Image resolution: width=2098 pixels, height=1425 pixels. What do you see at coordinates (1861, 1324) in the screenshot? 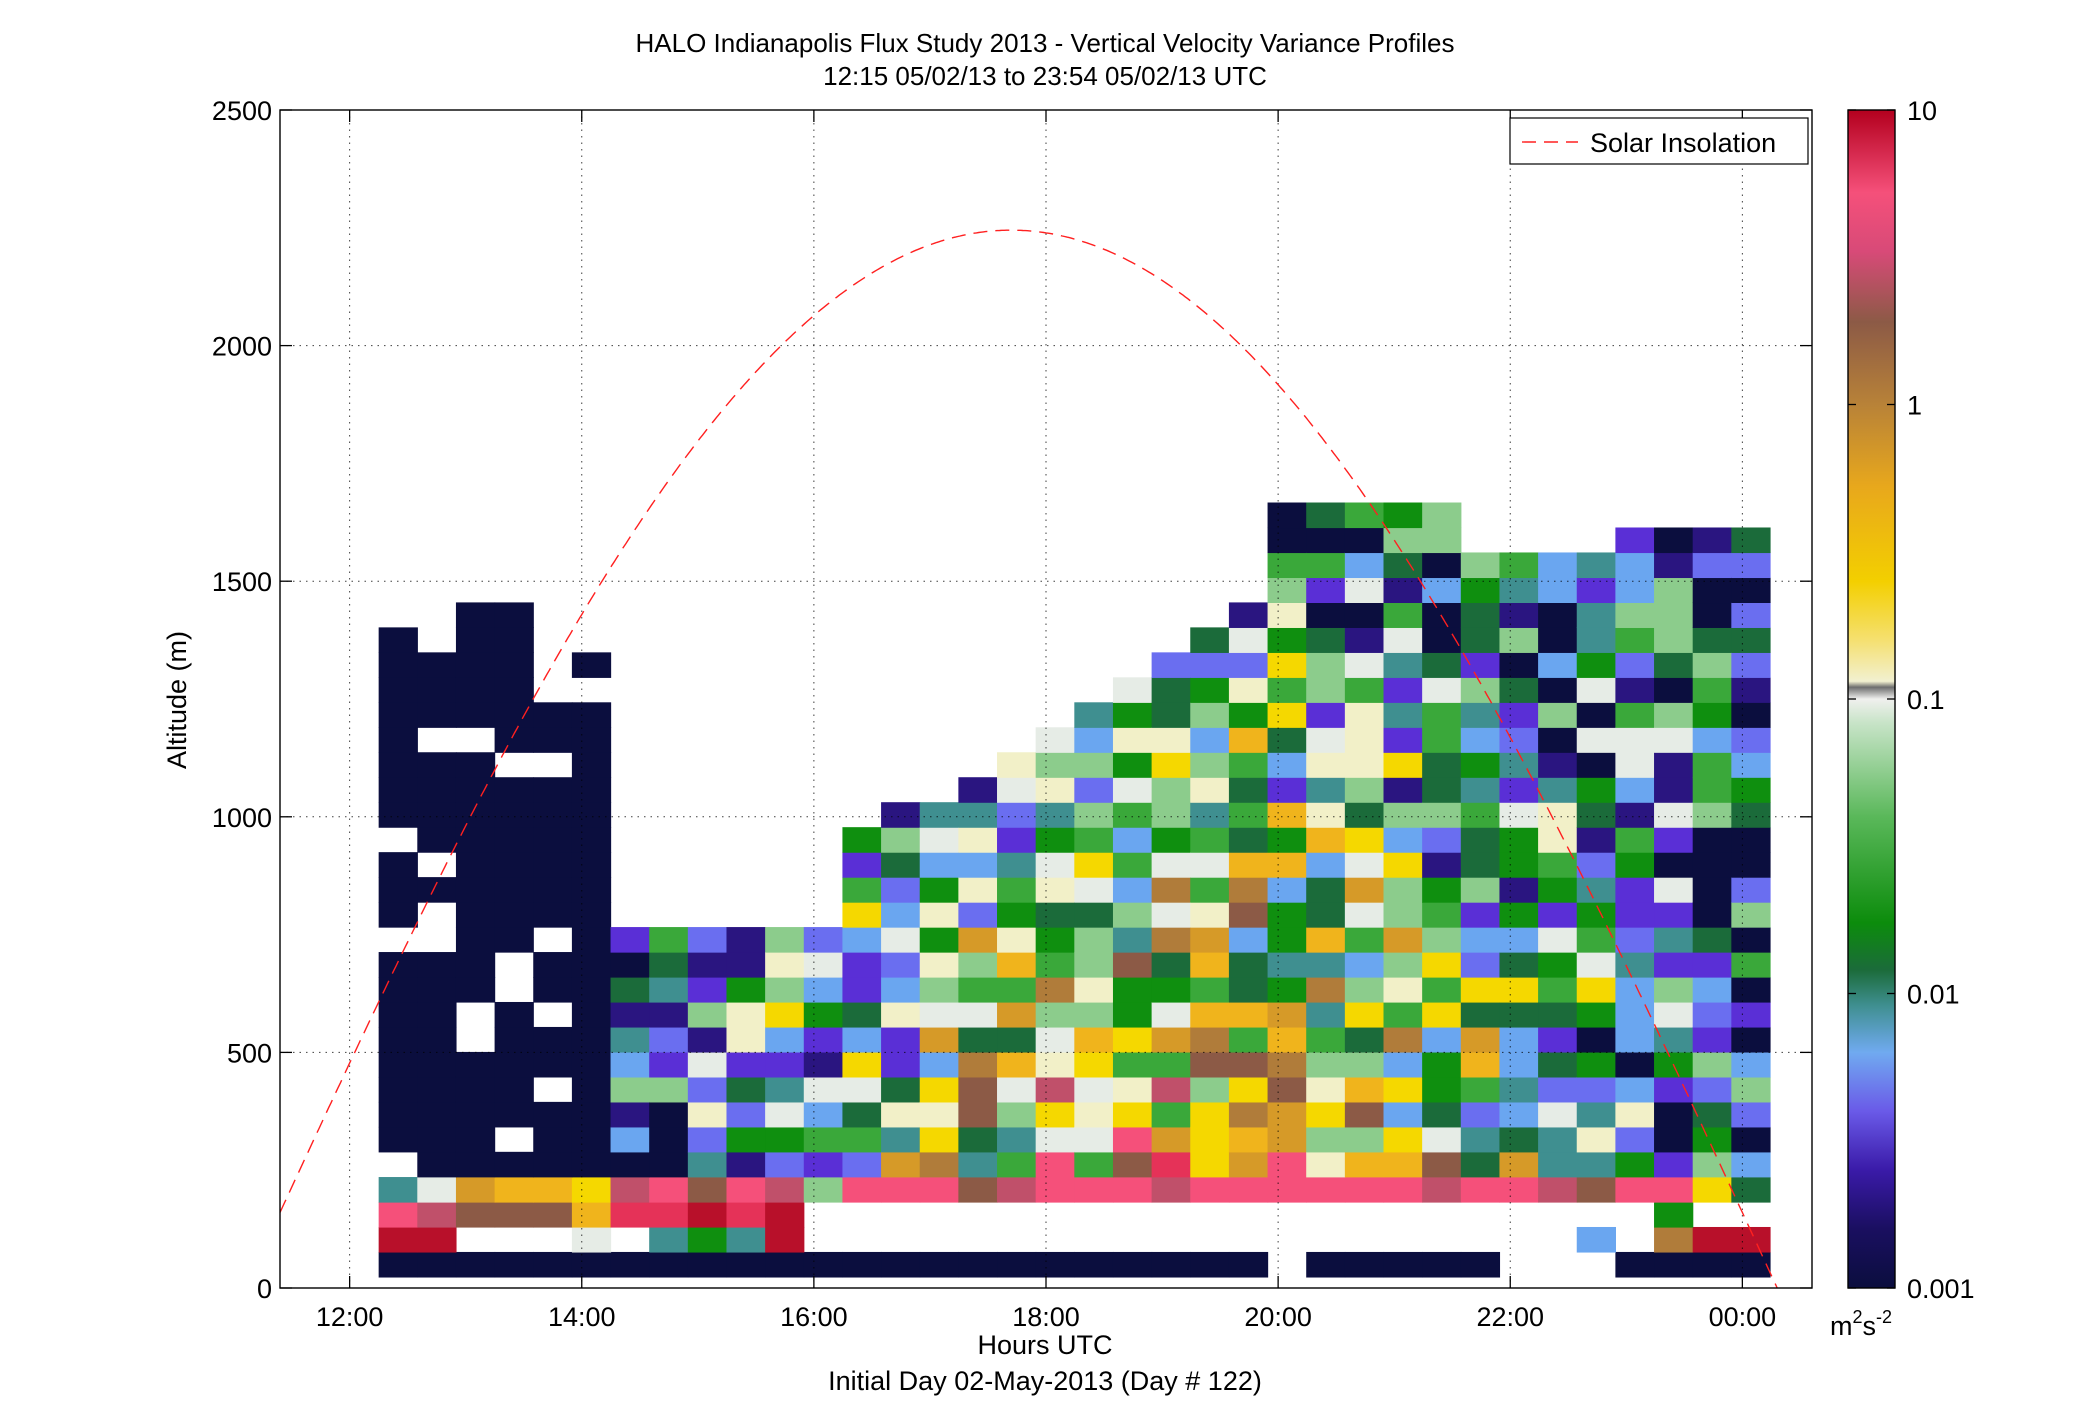
I see `colorbar-units: m2s-2` at bounding box center [1861, 1324].